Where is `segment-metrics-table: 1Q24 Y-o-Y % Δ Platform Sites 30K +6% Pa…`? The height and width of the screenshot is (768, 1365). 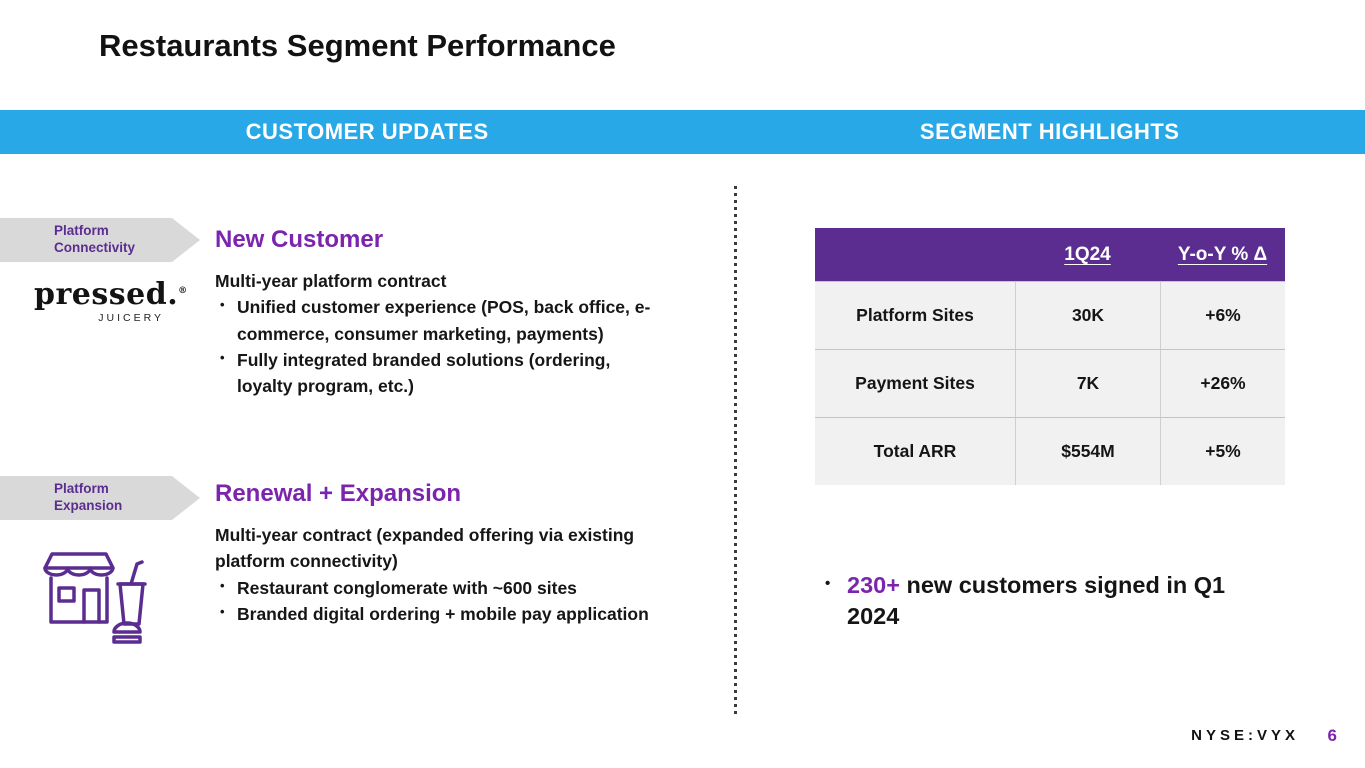 segment-metrics-table: 1Q24 Y-o-Y % Δ Platform Sites 30K +6% Pa… is located at coordinates (1050, 356).